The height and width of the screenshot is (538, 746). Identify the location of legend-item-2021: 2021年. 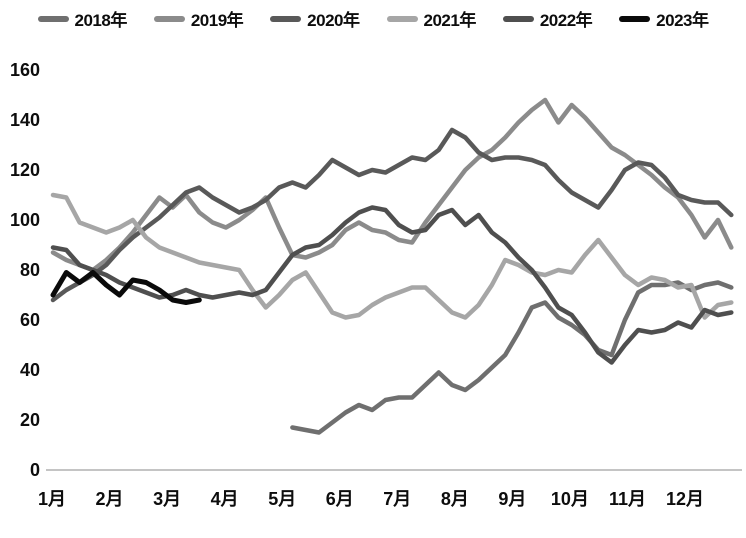
(431, 18).